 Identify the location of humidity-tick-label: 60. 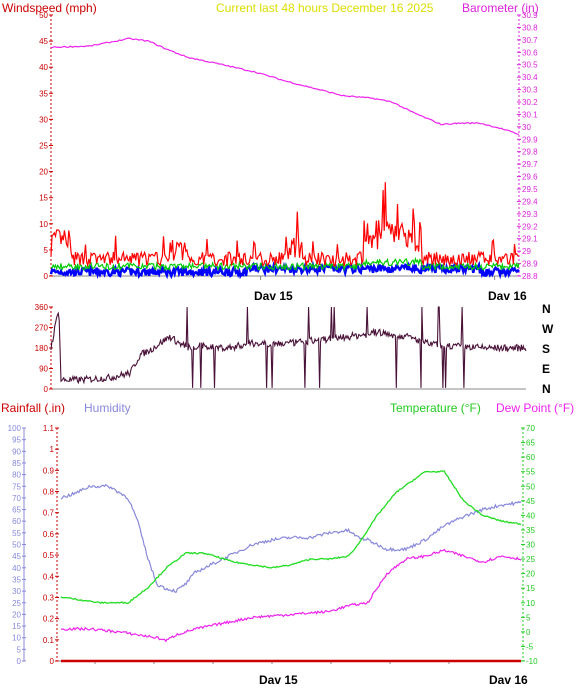
(16, 521).